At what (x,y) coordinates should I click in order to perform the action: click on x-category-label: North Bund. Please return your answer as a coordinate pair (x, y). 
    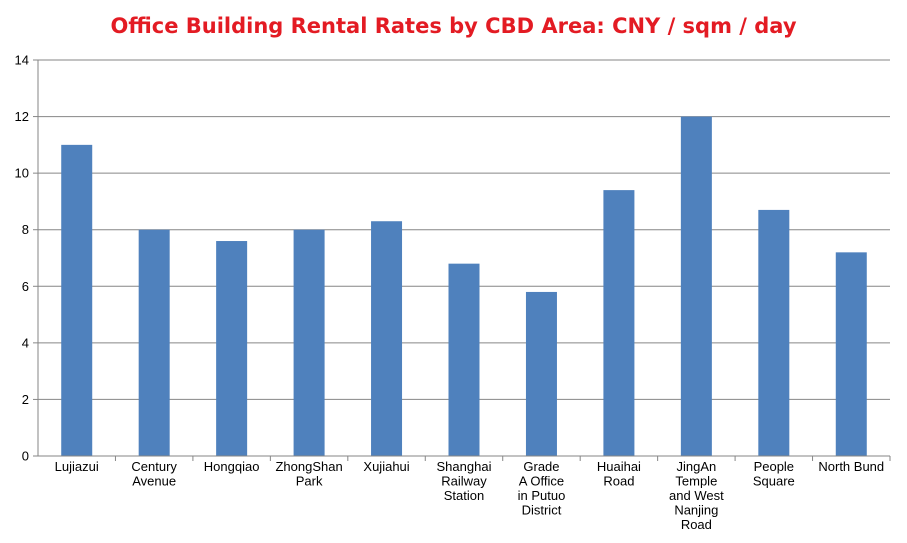
    Looking at the image, I should click on (851, 466).